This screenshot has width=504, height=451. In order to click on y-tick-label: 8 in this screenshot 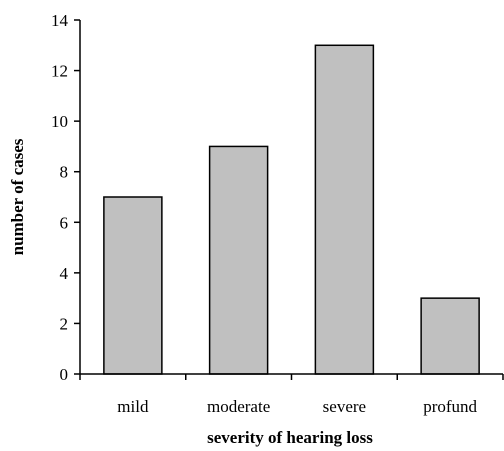, I will do `click(64, 172)`.